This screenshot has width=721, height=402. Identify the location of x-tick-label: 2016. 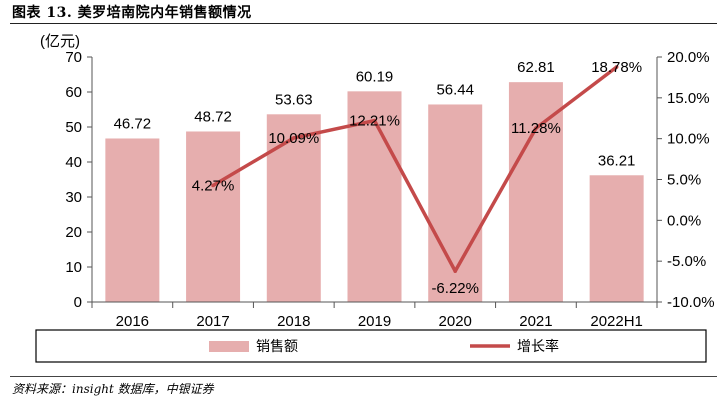
(132, 321).